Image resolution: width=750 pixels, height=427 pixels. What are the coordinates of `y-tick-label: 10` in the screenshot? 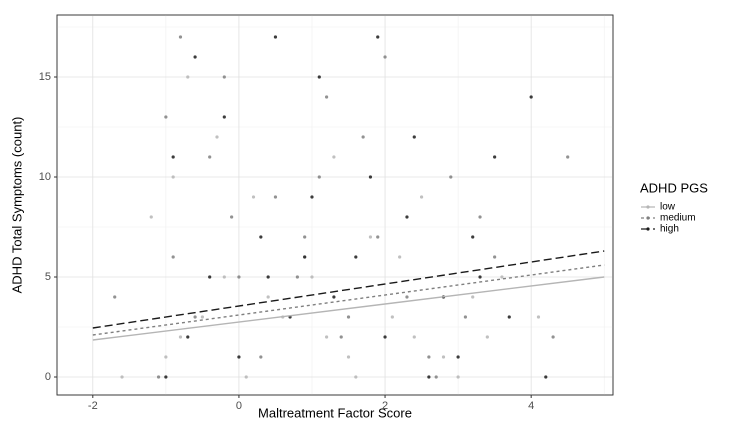 It's located at (45, 177).